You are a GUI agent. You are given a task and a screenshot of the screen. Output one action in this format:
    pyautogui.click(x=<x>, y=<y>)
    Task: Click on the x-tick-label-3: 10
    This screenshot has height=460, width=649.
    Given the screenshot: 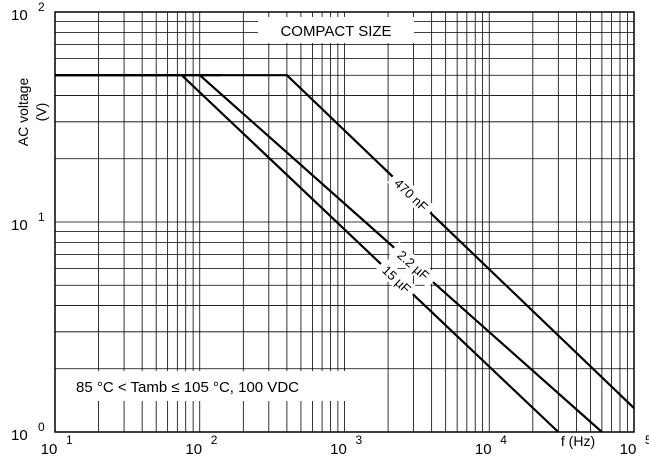 What is the action you would take?
    pyautogui.click(x=483, y=449)
    